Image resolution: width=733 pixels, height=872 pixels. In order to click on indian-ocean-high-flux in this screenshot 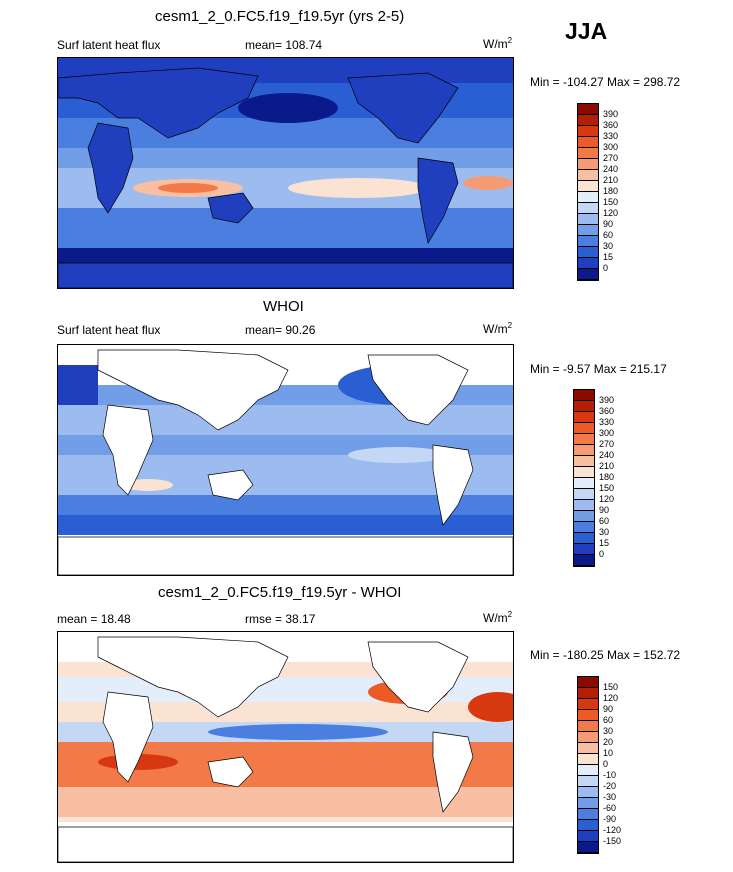, I will do `click(148, 485)`.